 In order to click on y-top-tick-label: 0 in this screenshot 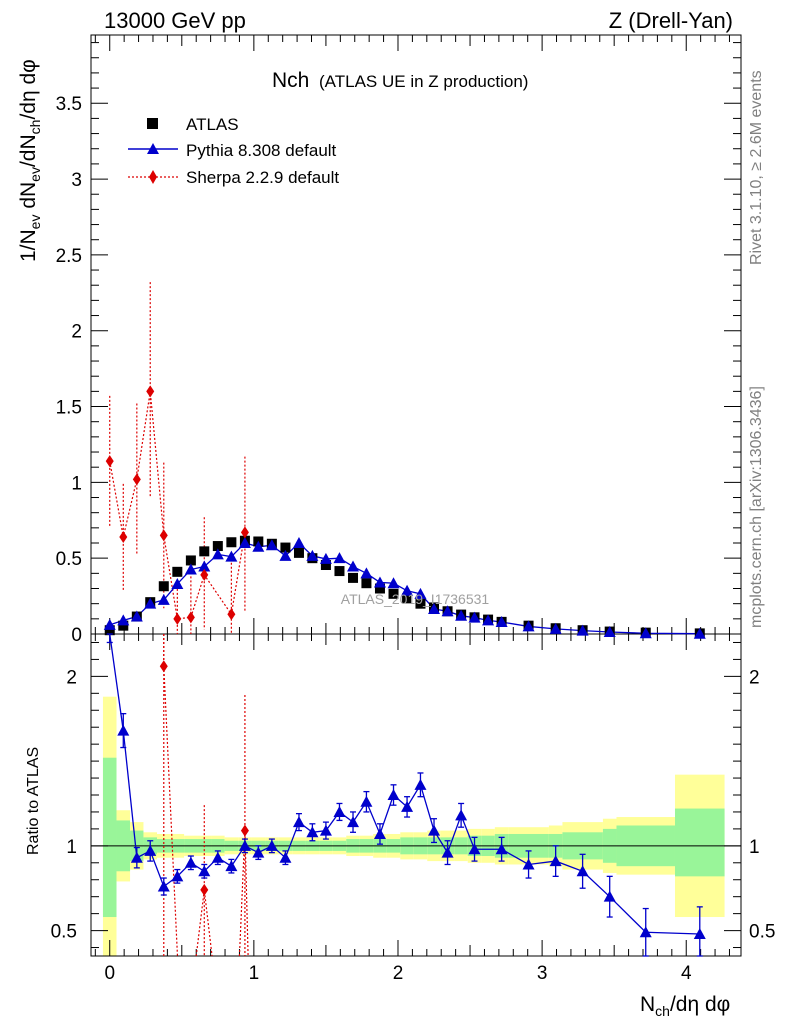, I will do `click(76, 635)`.